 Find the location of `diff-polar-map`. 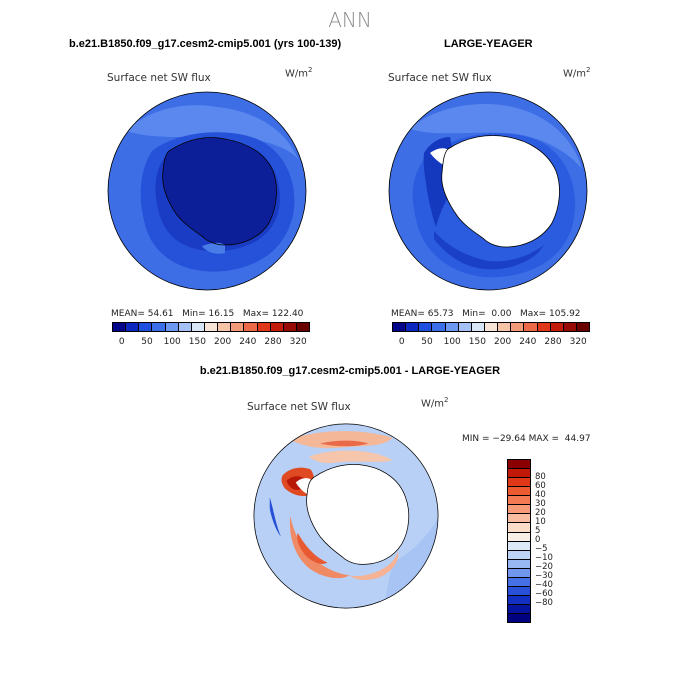

diff-polar-map is located at coordinates (346, 516).